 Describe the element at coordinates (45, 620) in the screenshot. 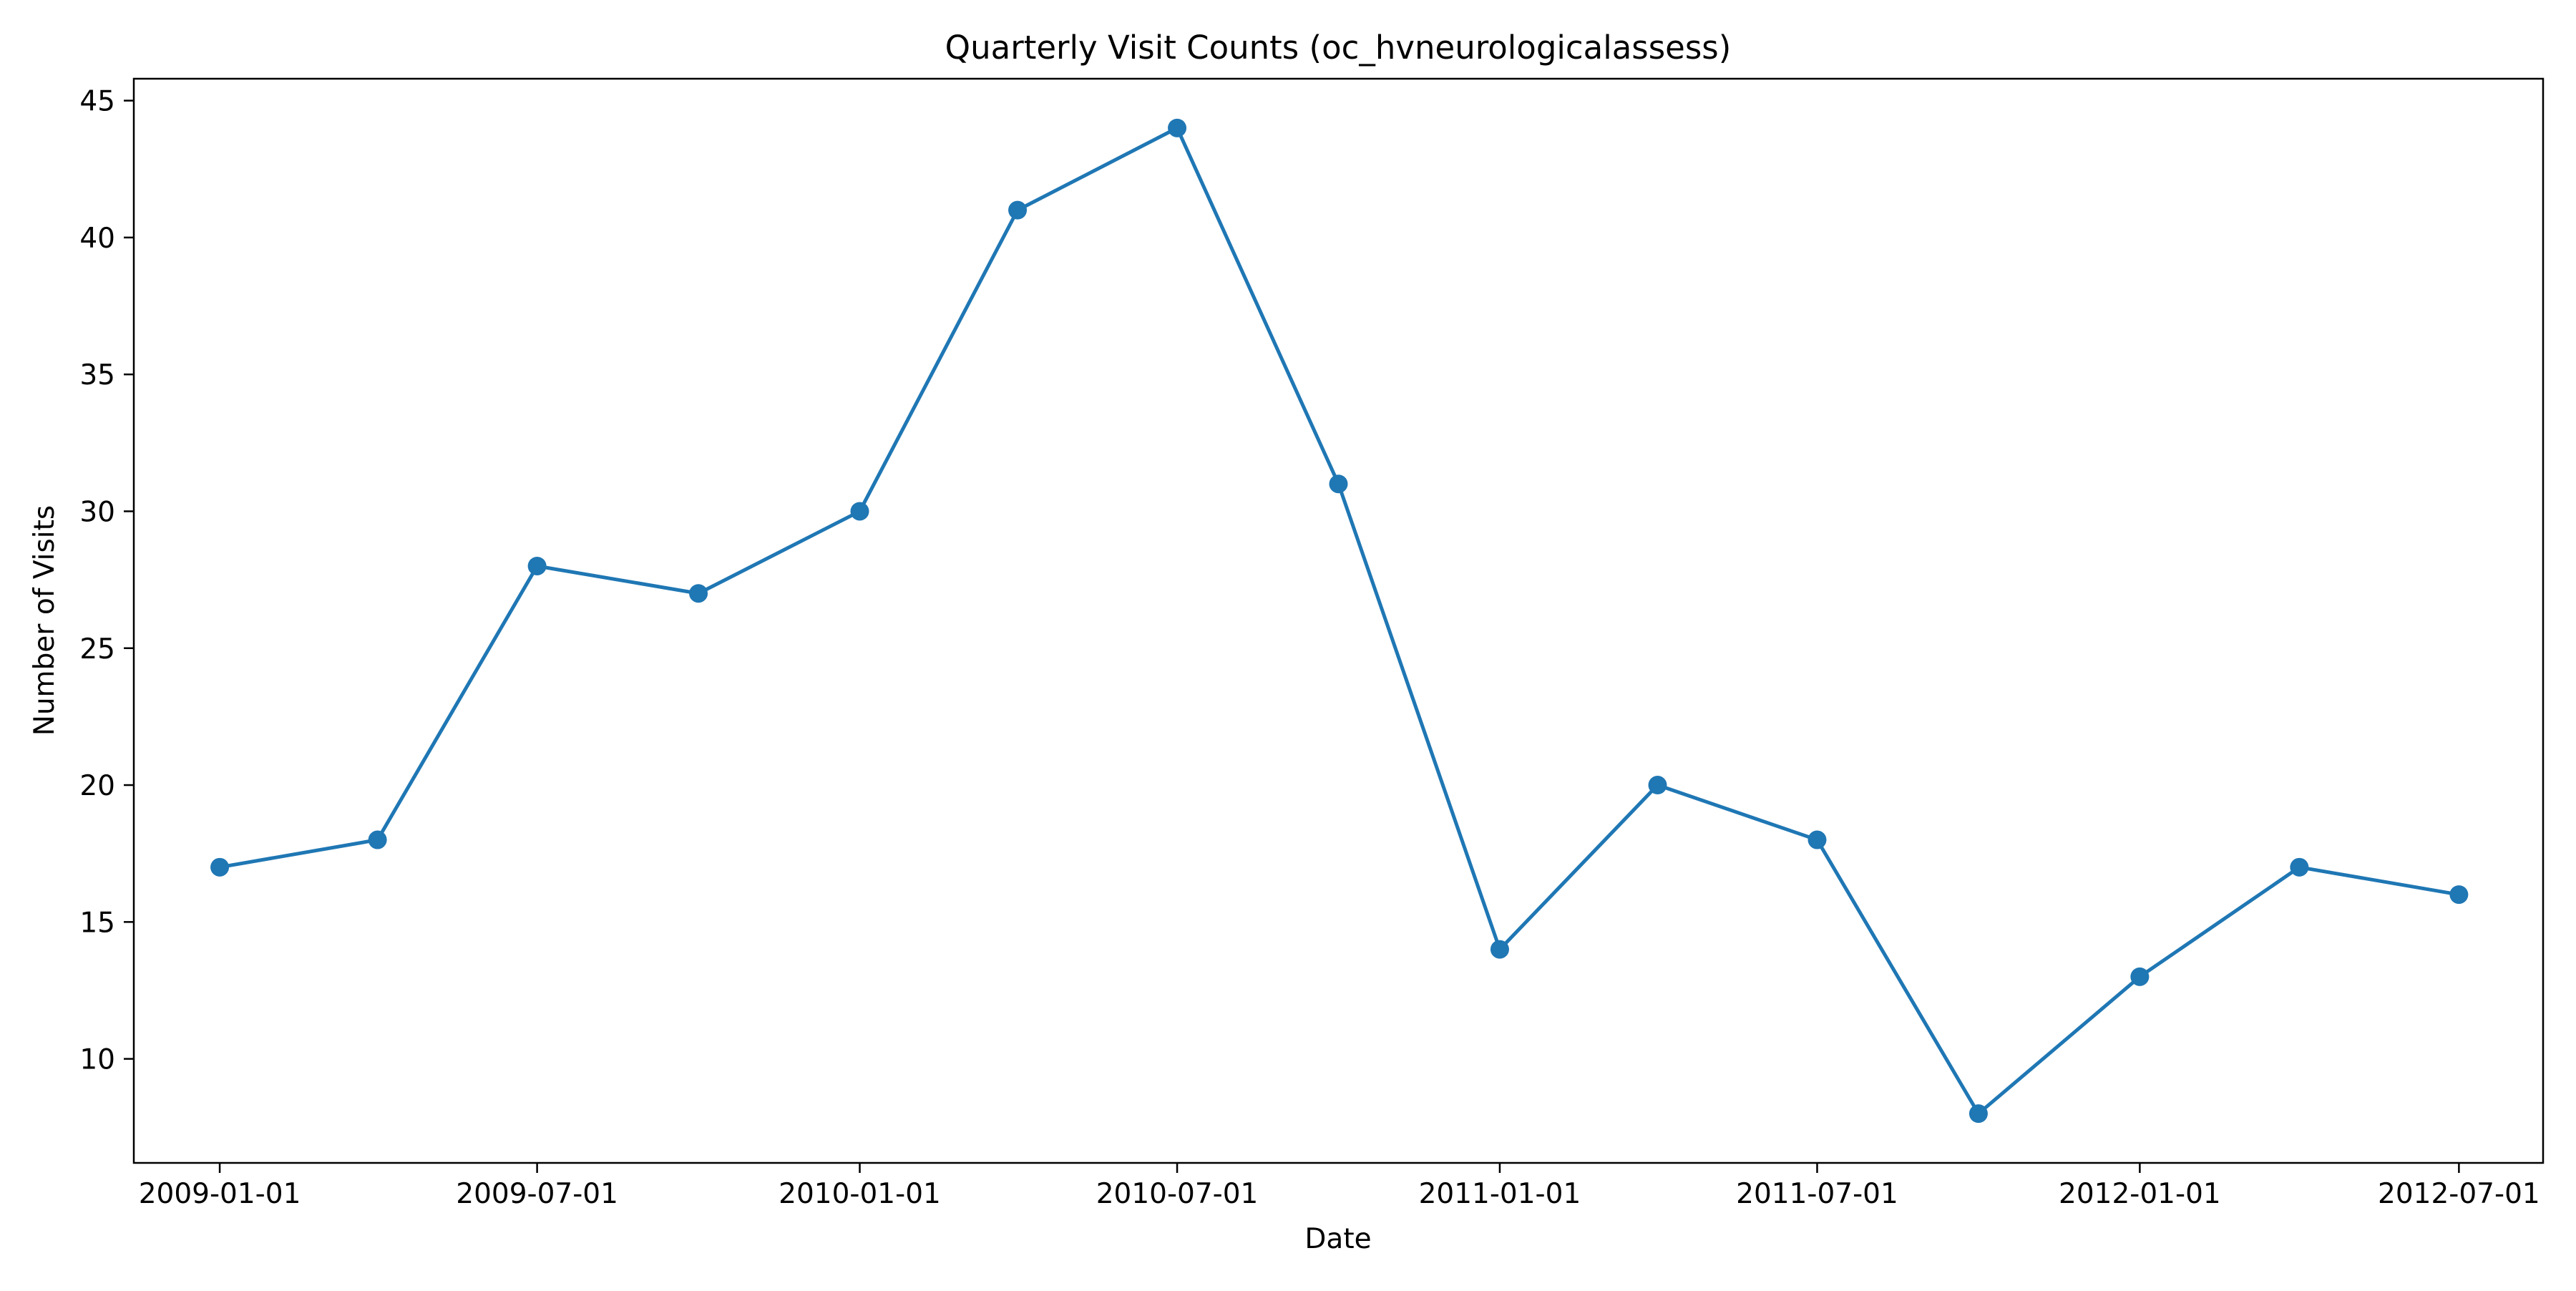

I see `y-axis-label: Number of Visits` at that location.